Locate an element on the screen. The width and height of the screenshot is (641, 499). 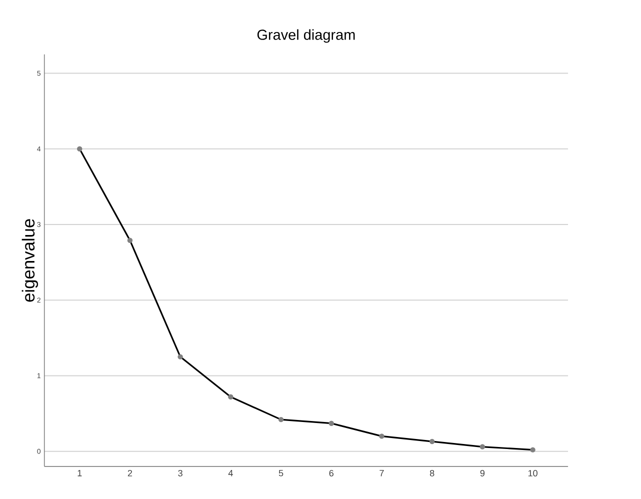
x-tick-label: 3 is located at coordinates (180, 473).